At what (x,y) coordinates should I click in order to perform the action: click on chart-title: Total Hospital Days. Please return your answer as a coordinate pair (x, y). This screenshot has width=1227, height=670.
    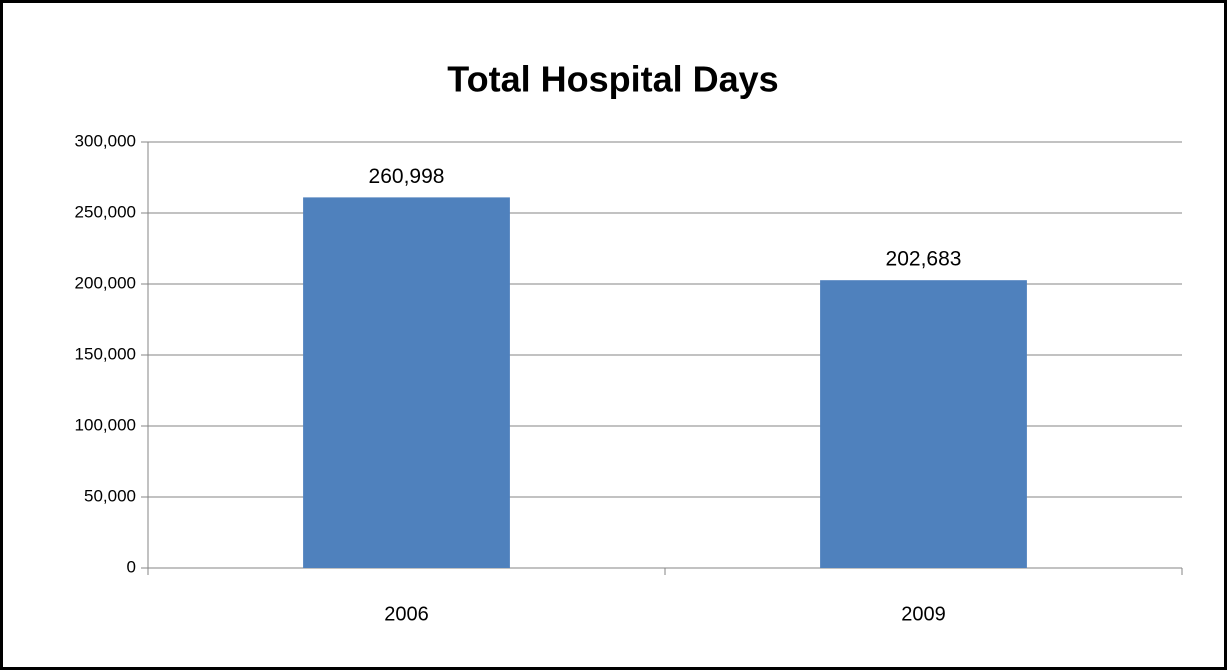
    Looking at the image, I should click on (612, 79).